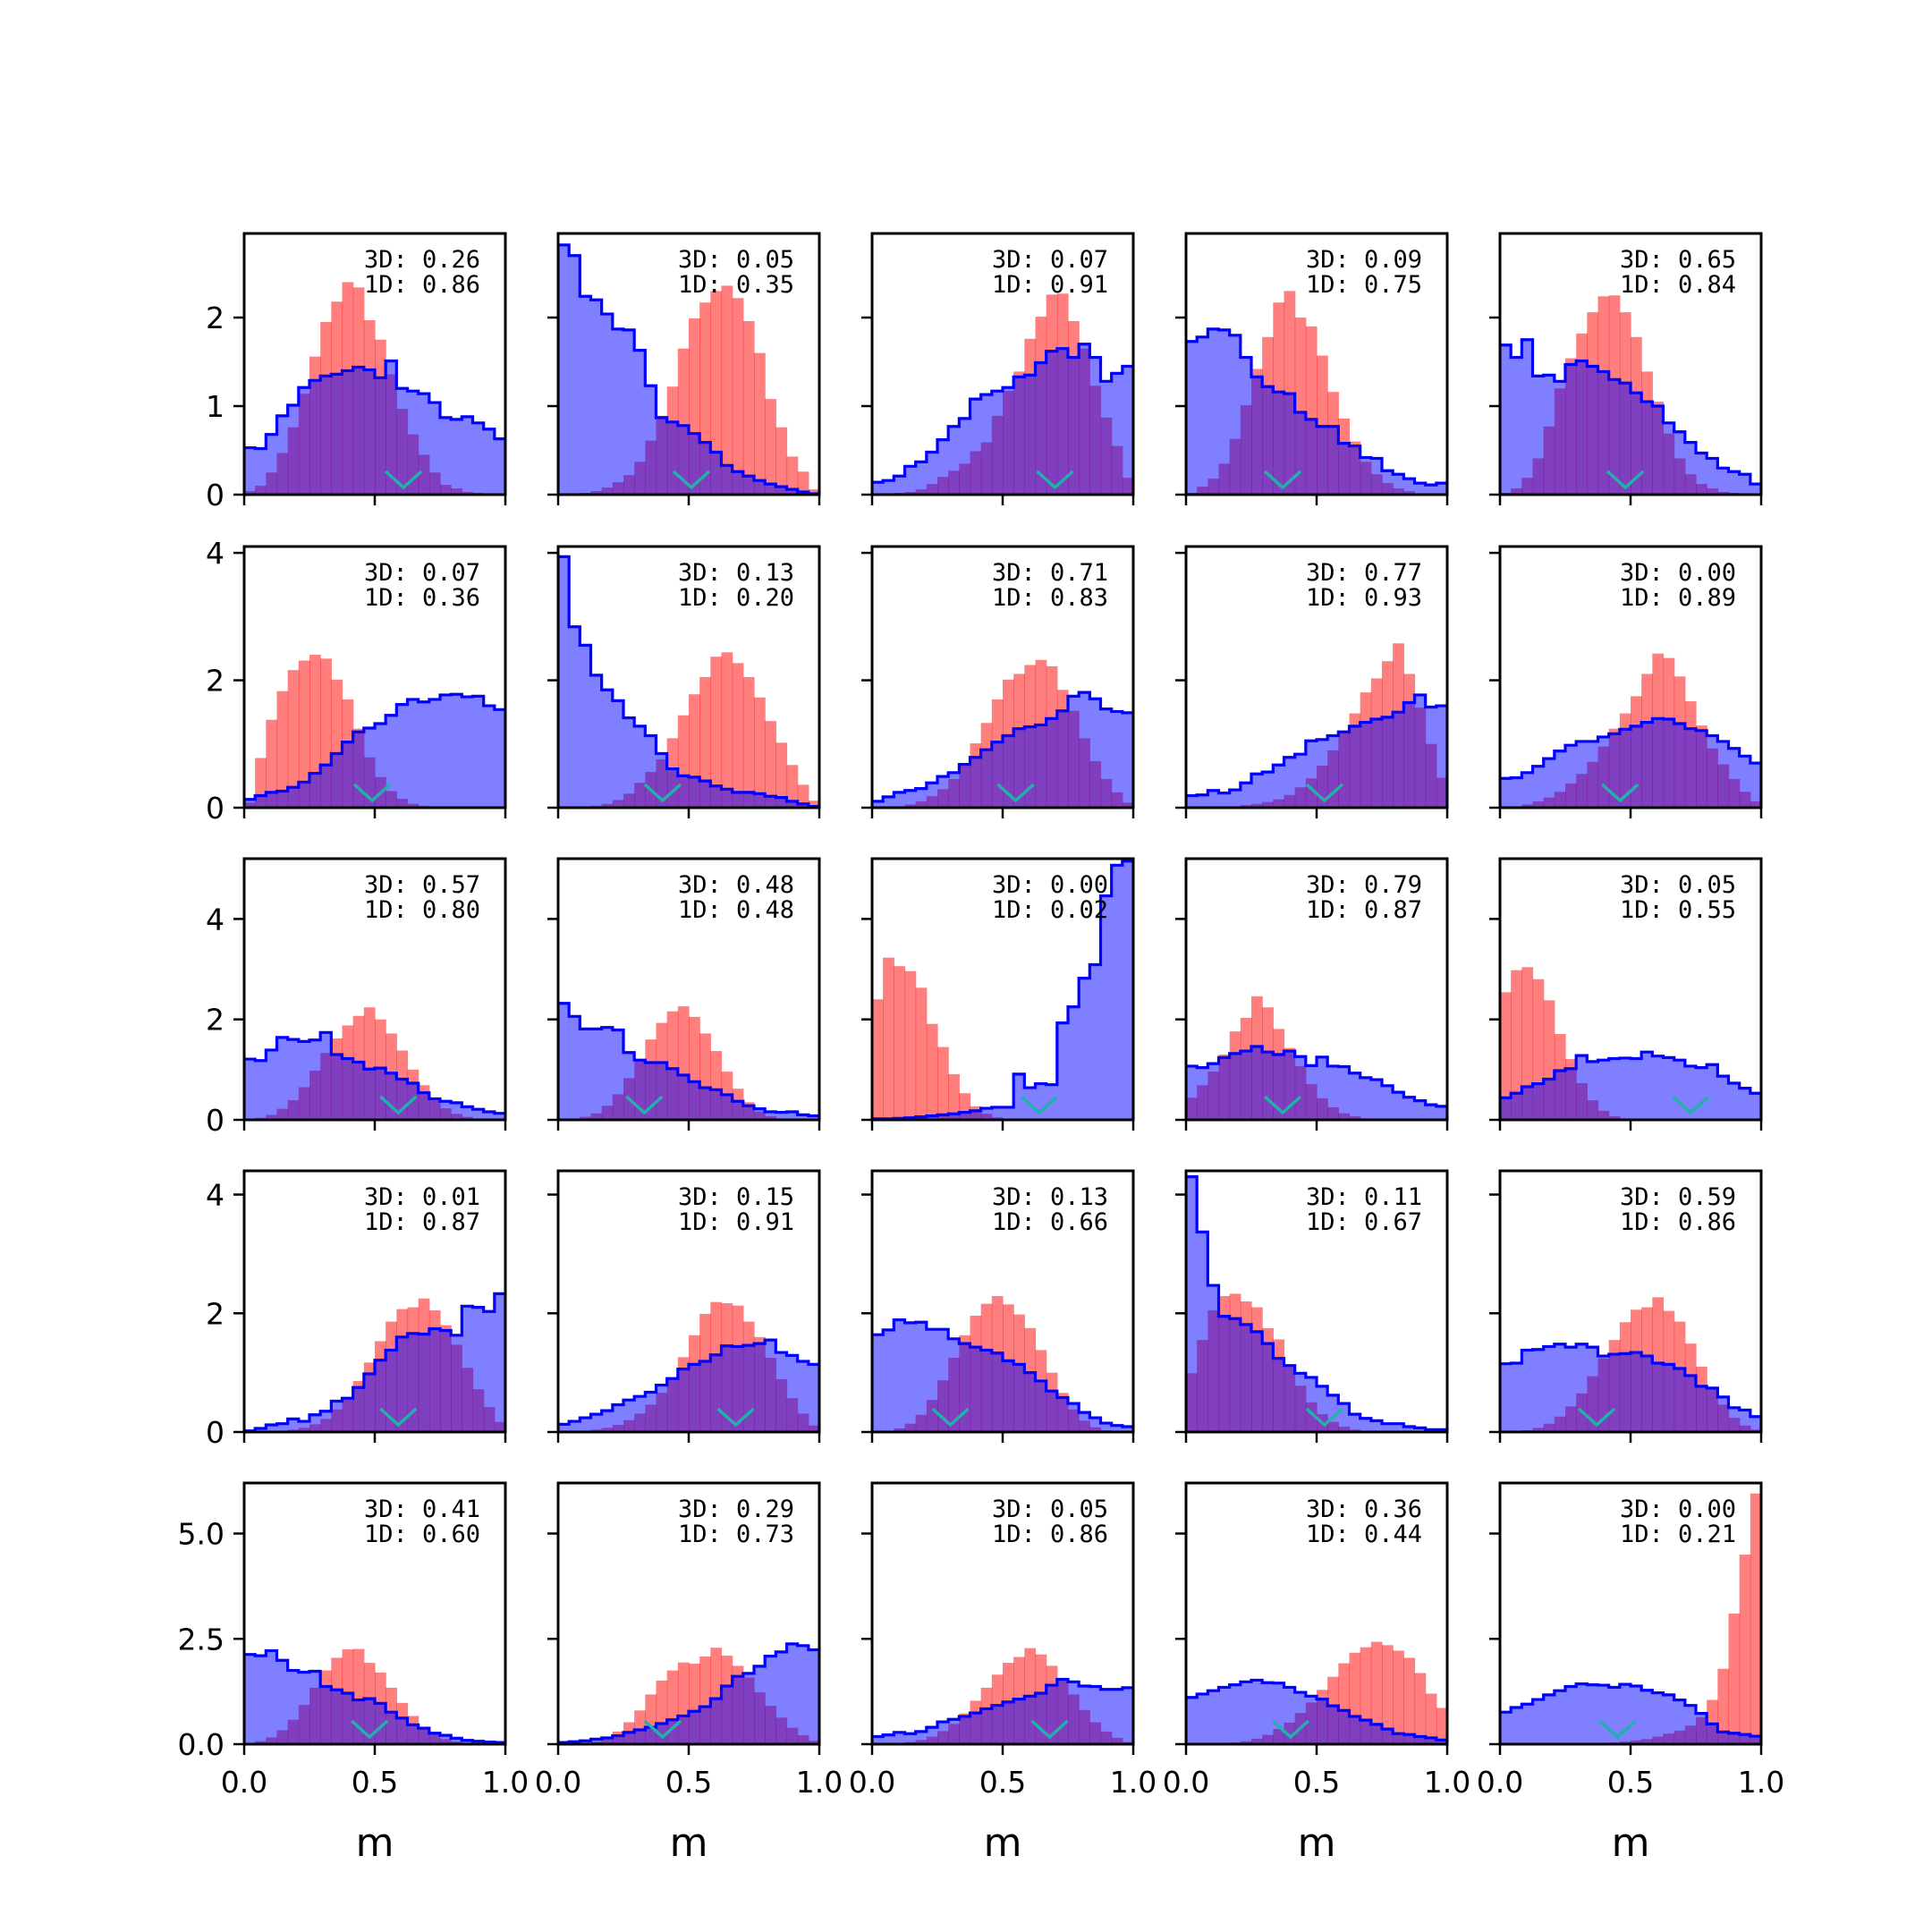 Image resolution: width=1932 pixels, height=1932 pixels. Describe the element at coordinates (1050, 1509) in the screenshot. I see `annotation-3d: 3D: 0.05` at that location.